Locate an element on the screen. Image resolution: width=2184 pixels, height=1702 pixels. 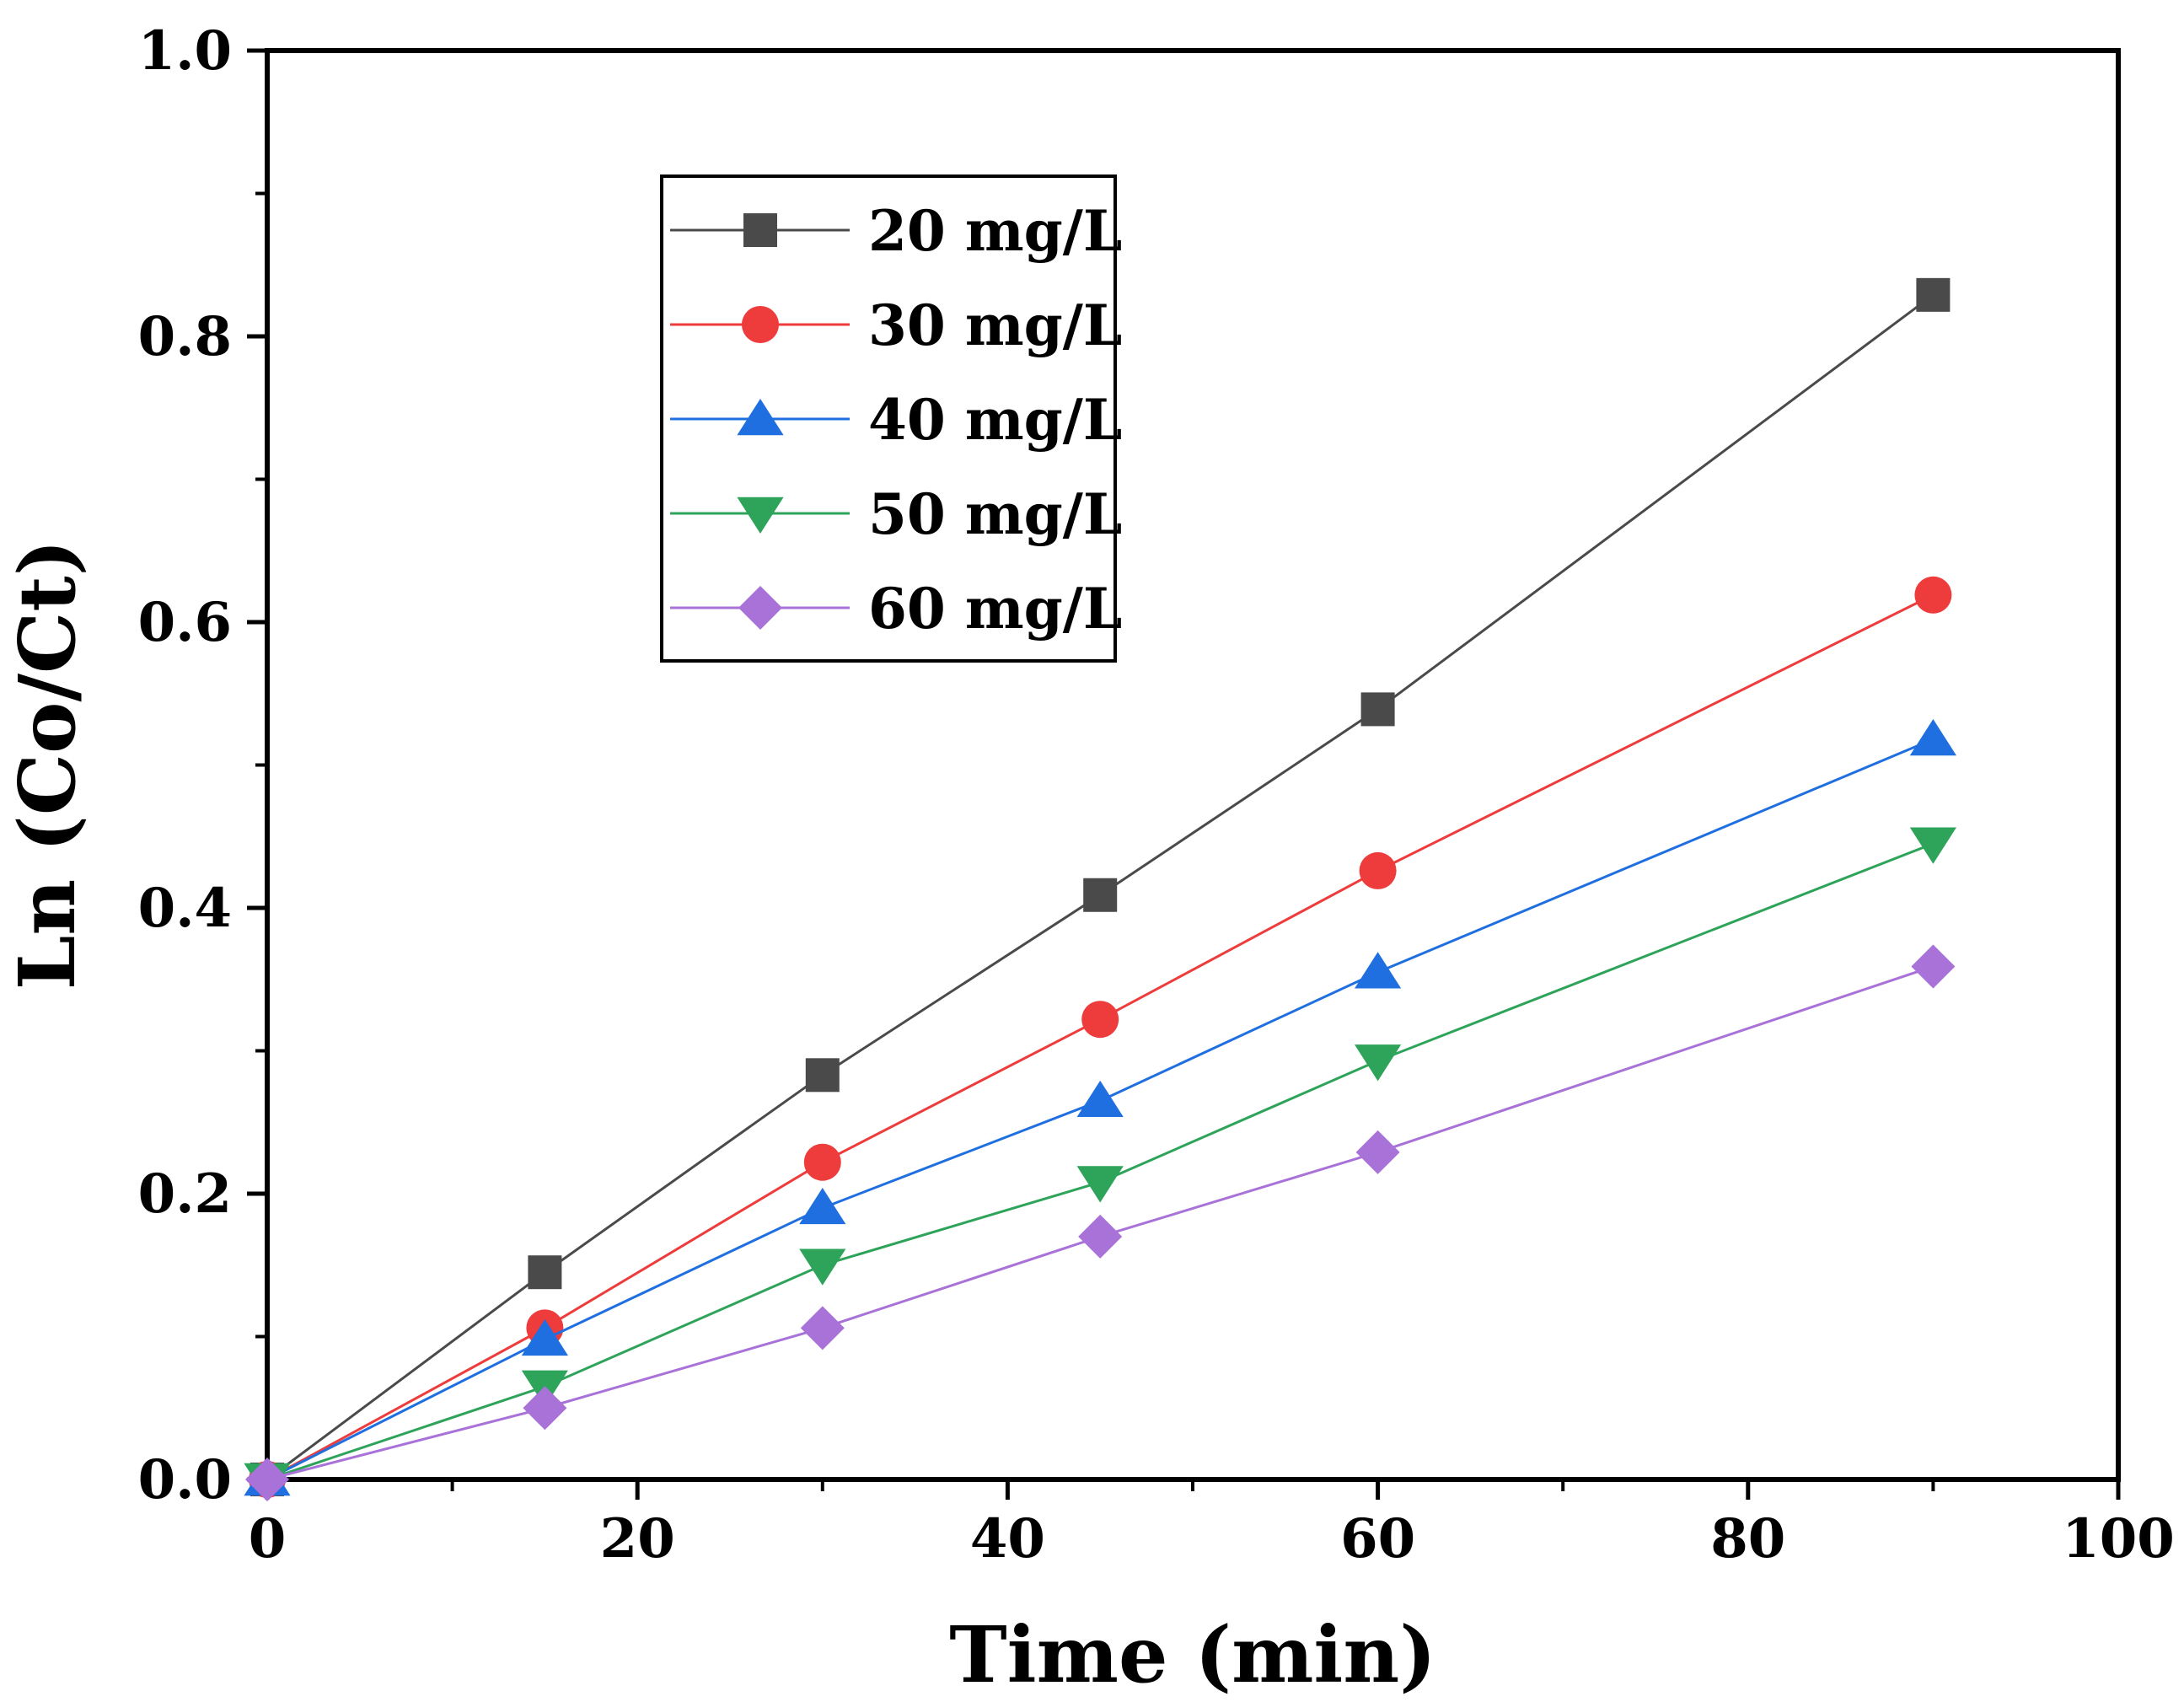
legend-item: 30 mg/L is located at coordinates (896, 325).